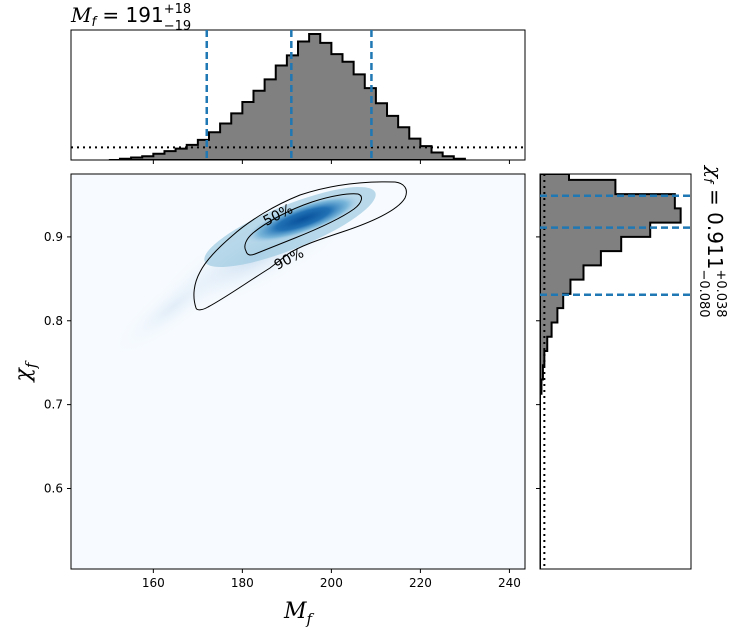 This screenshot has height=634, width=740. I want to click on mass-histogram-fill, so click(286, 97).